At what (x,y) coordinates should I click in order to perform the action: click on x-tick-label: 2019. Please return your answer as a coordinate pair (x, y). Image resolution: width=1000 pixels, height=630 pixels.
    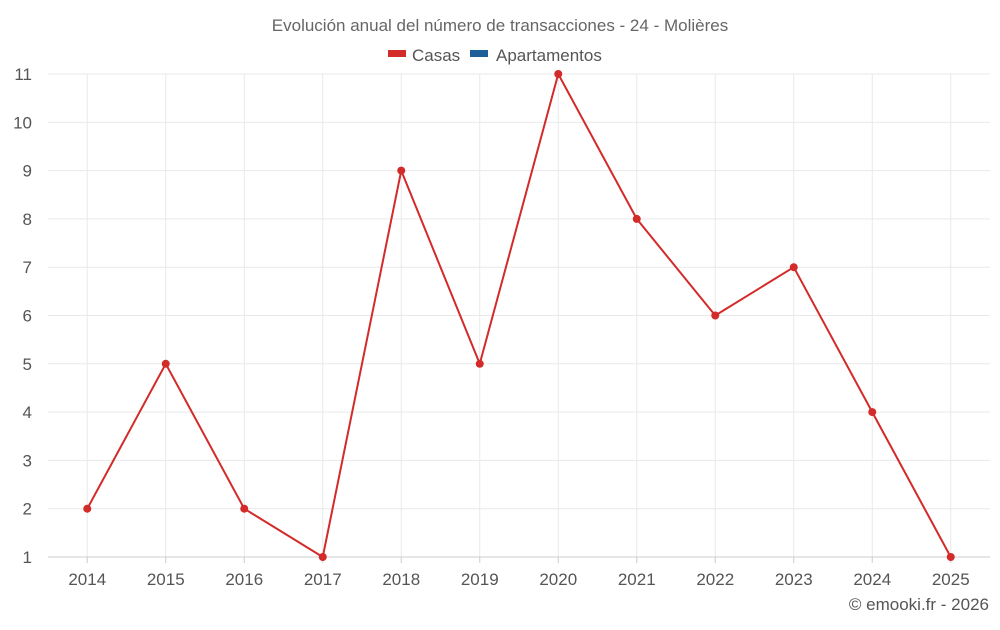
    Looking at the image, I should click on (480, 579).